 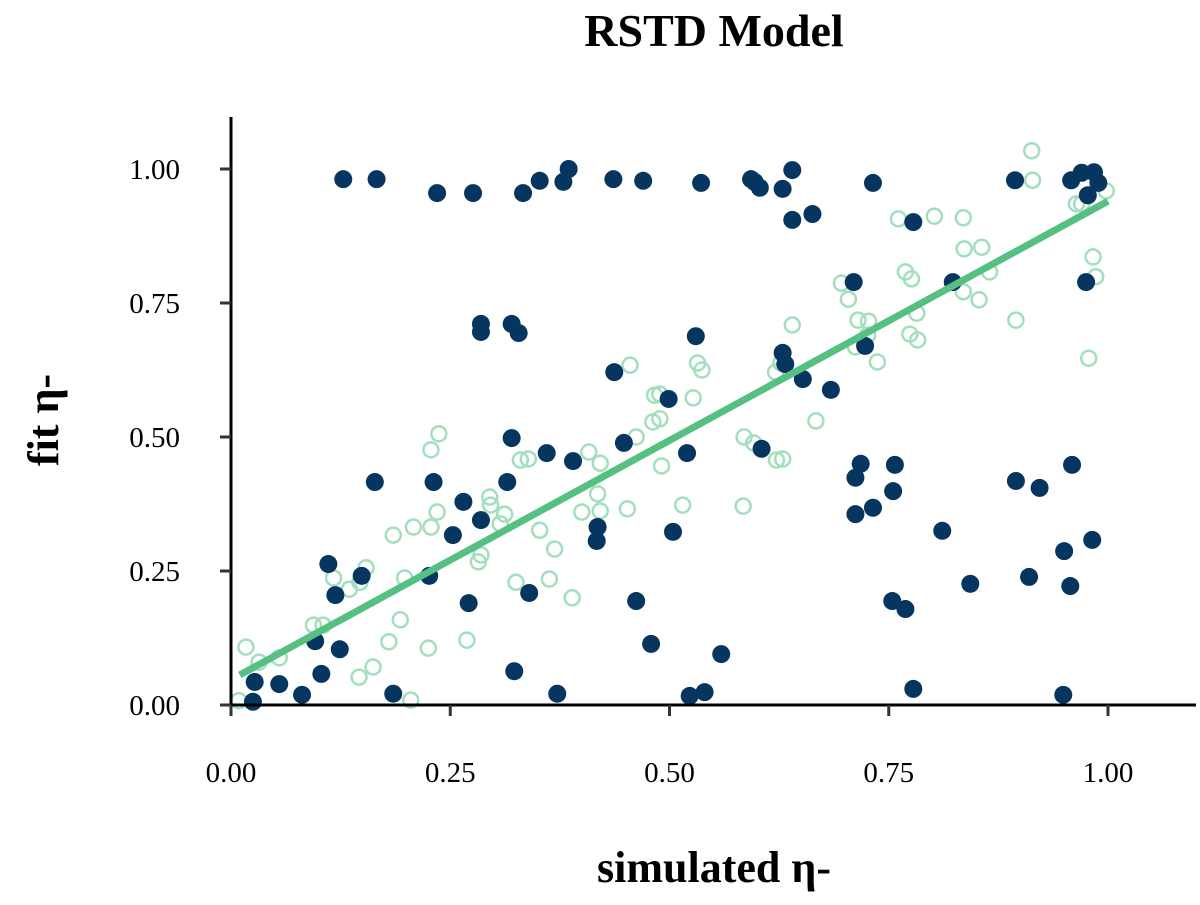 What do you see at coordinates (1108, 773) in the screenshot?
I see `x-tick-label: 1.00` at bounding box center [1108, 773].